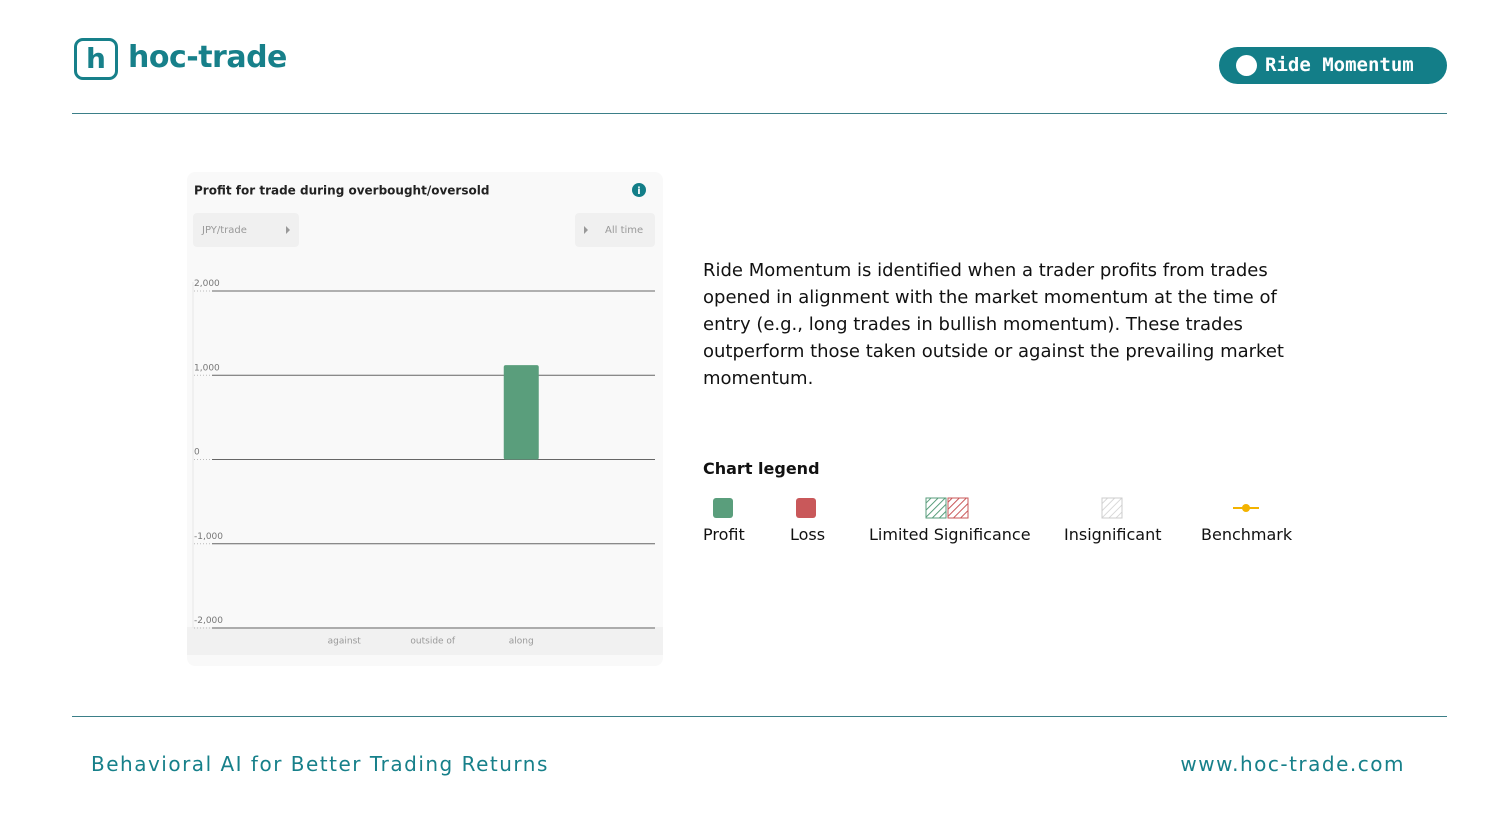 The width and height of the screenshot is (1488, 837). I want to click on y-tick-label: 0, so click(197, 453).